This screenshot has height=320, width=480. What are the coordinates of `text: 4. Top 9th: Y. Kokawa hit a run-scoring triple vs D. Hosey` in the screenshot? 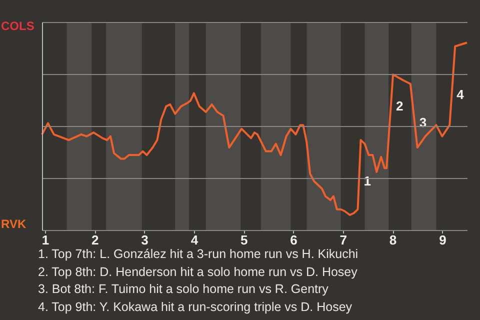 It's located at (196, 307).